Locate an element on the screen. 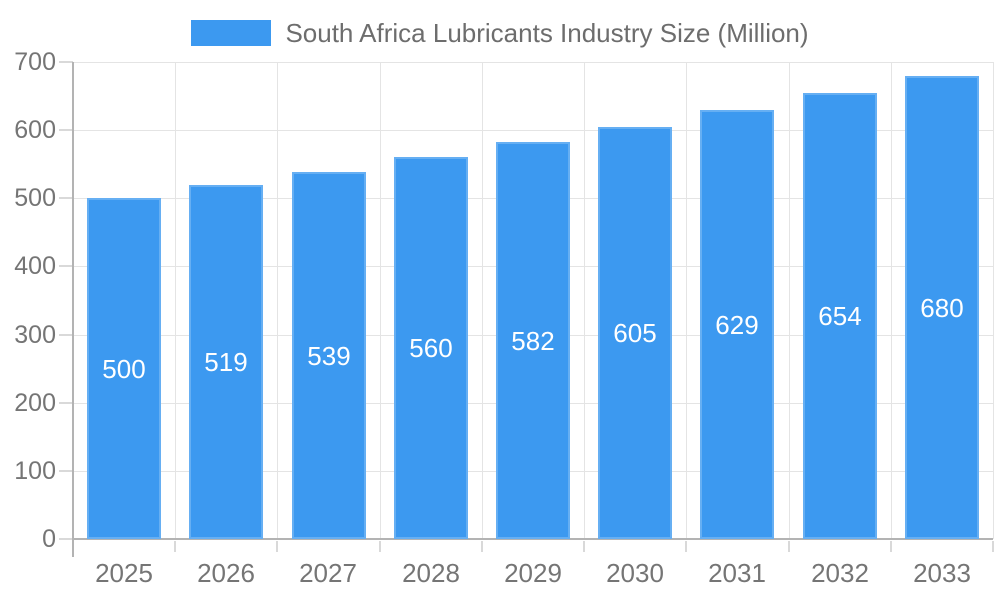 This screenshot has width=1000, height=600. bar-value-label: 519 is located at coordinates (226, 362).